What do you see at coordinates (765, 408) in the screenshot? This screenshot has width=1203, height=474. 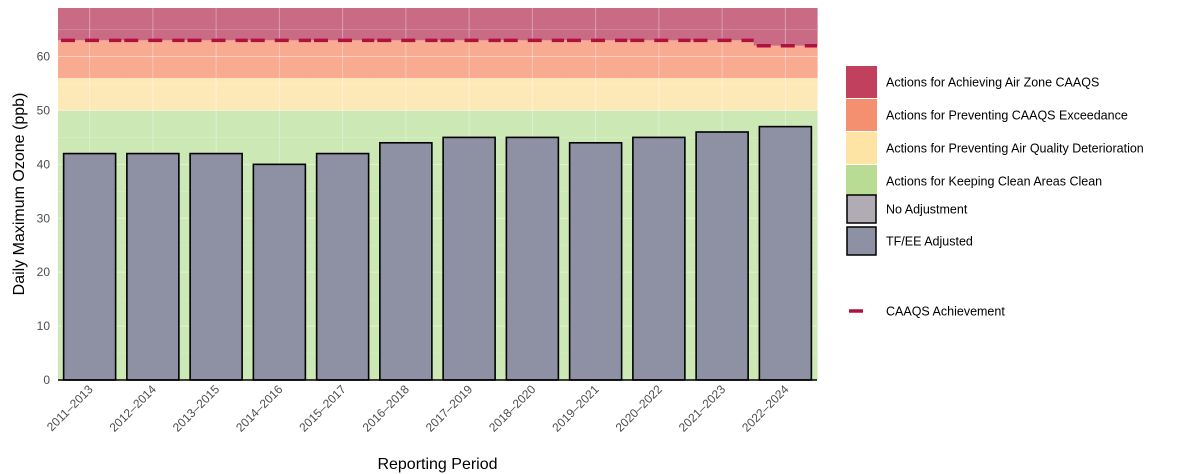 I see `x-tick-label: 2022–2024` at bounding box center [765, 408].